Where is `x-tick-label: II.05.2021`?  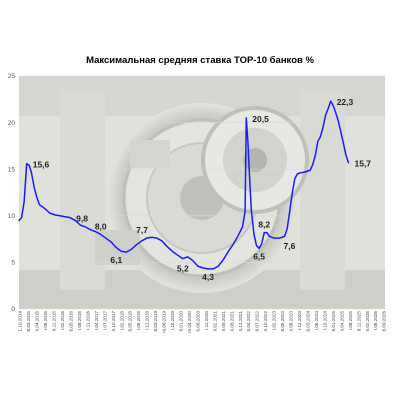
x-tick-label: II.05.2021 is located at coordinates (223, 321).